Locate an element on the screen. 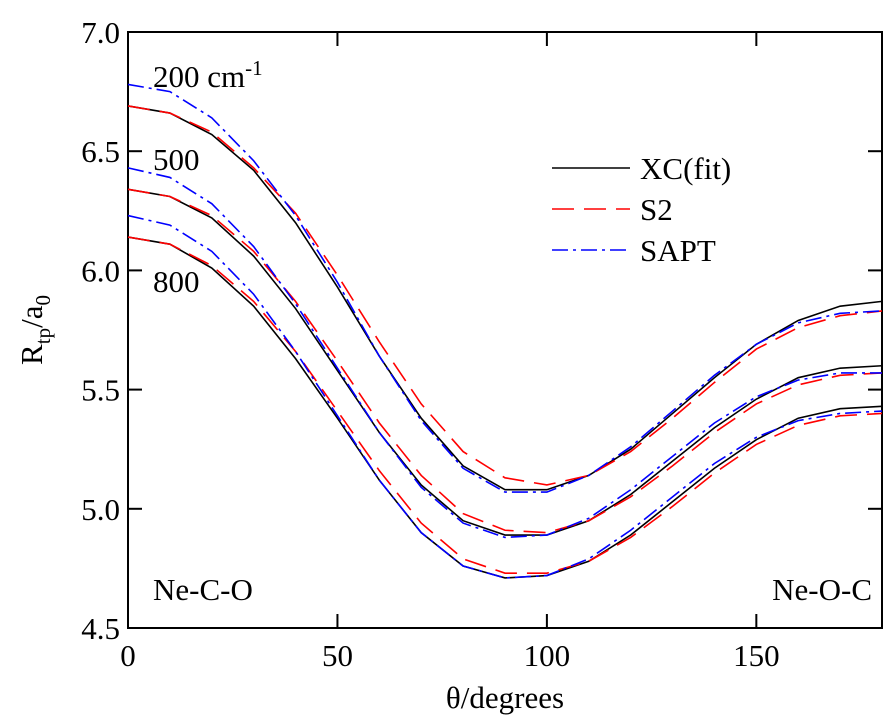 The width and height of the screenshot is (884, 723). y-tick-label: 6.0 is located at coordinates (100, 270).